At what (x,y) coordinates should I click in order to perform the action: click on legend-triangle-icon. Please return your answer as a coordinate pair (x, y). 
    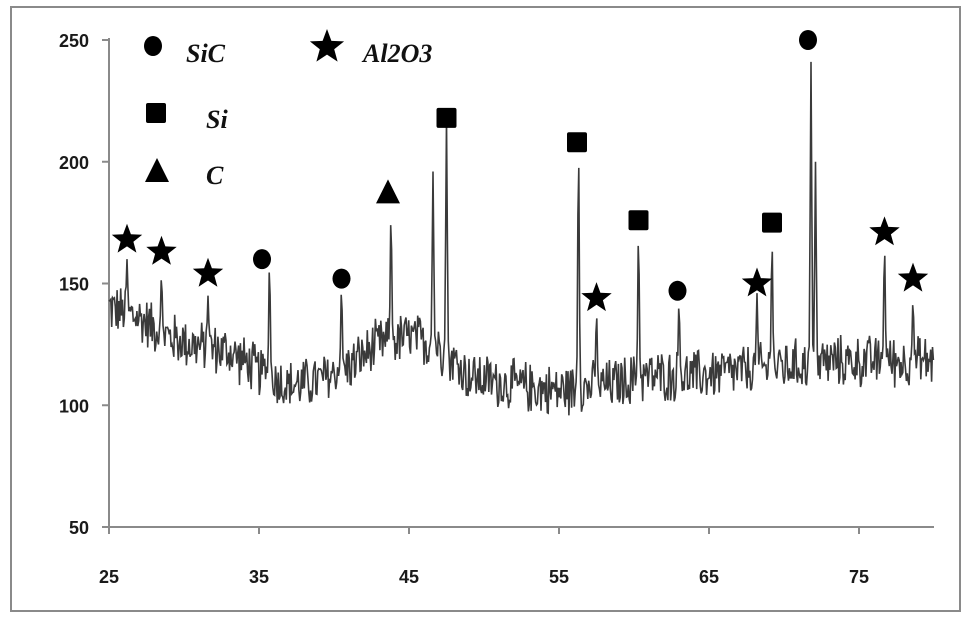
    Looking at the image, I should click on (157, 170).